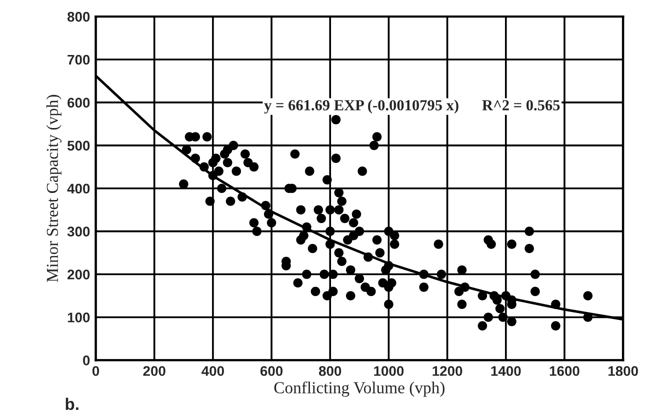 The image size is (647, 414). What do you see at coordinates (96, 371) in the screenshot?
I see `x-tick-label: 0` at bounding box center [96, 371].